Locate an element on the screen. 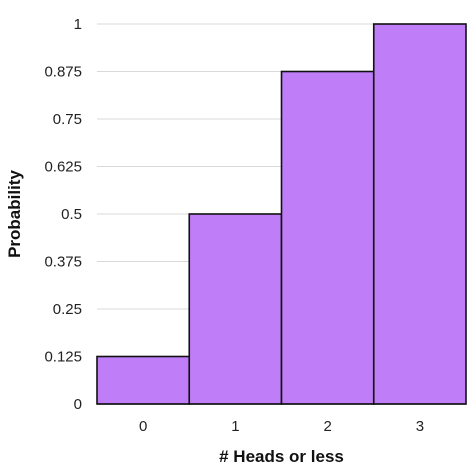 Image resolution: width=474 pixels, height=473 pixels. x-tick-label: 3 is located at coordinates (420, 426).